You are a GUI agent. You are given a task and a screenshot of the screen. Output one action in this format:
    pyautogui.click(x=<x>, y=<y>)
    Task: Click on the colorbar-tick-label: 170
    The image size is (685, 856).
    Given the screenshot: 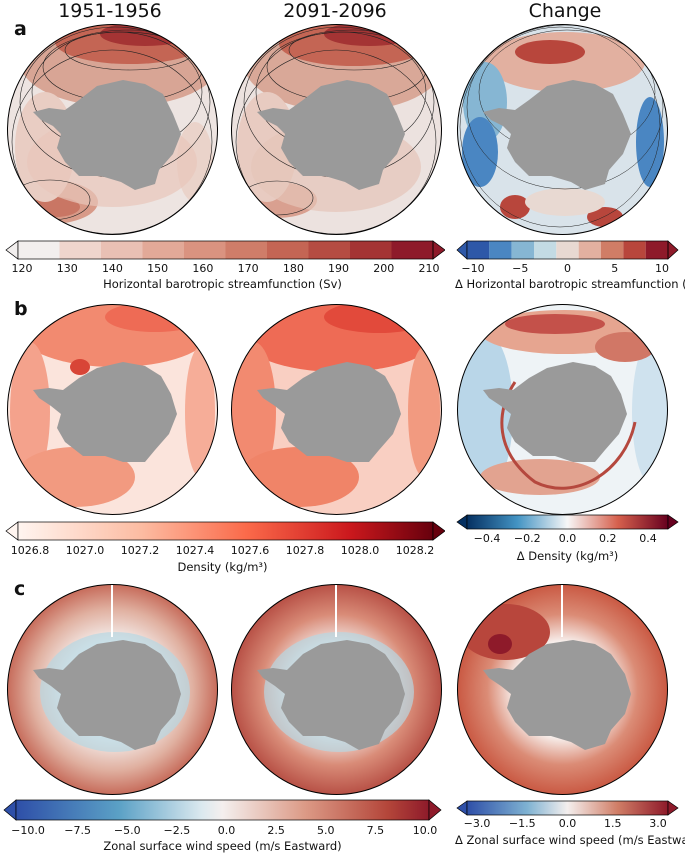 What is the action you would take?
    pyautogui.click(x=248, y=268)
    